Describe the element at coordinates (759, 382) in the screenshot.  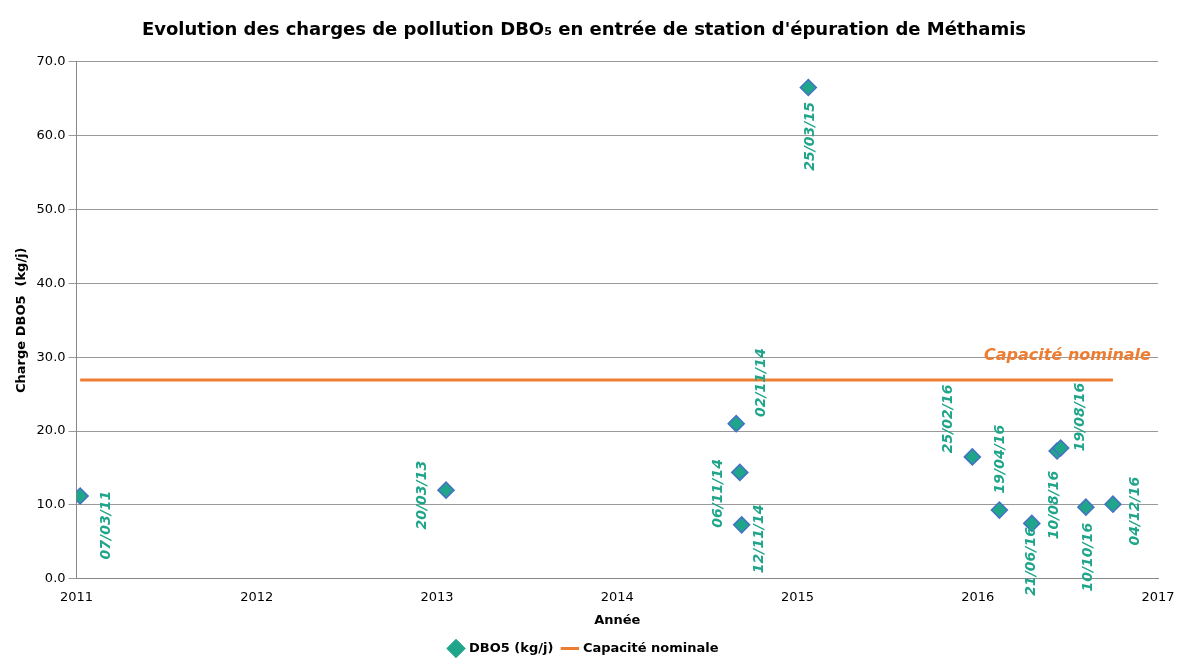
I see `annotation: 02/11/14` at that location.